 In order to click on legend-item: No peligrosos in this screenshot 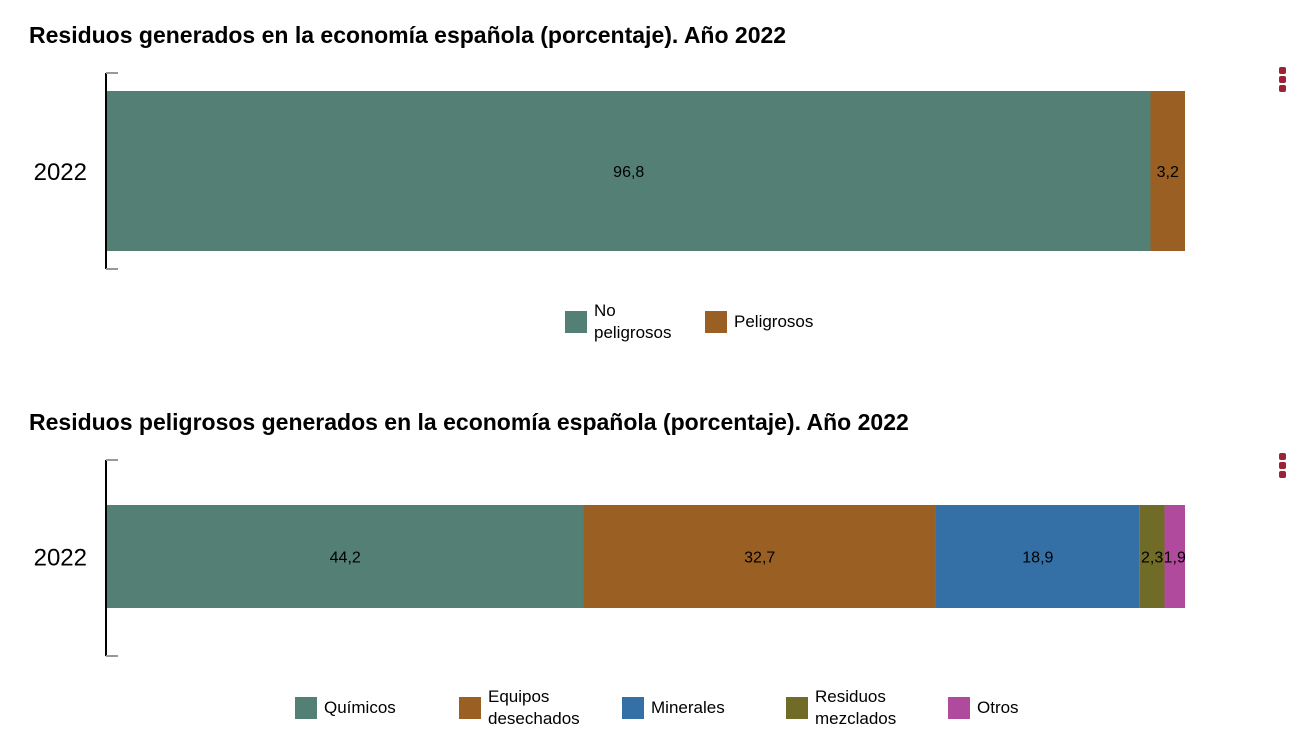, I will do `click(618, 322)`.